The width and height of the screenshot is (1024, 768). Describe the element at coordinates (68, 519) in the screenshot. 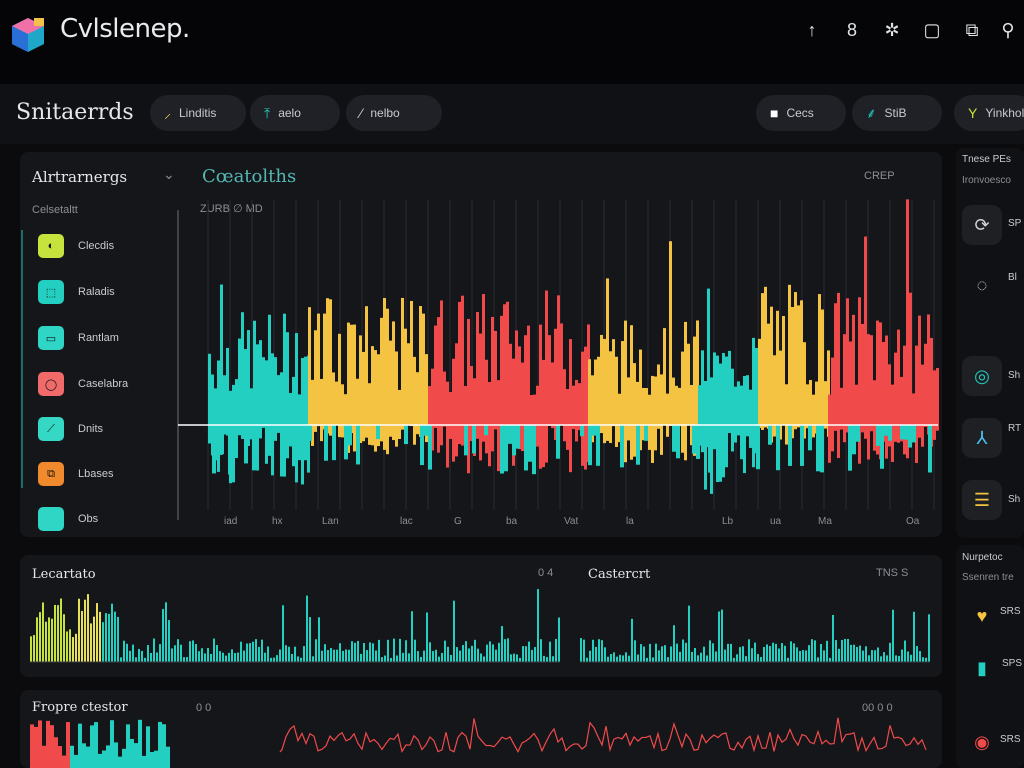

I see `legend-item: Obs` at that location.